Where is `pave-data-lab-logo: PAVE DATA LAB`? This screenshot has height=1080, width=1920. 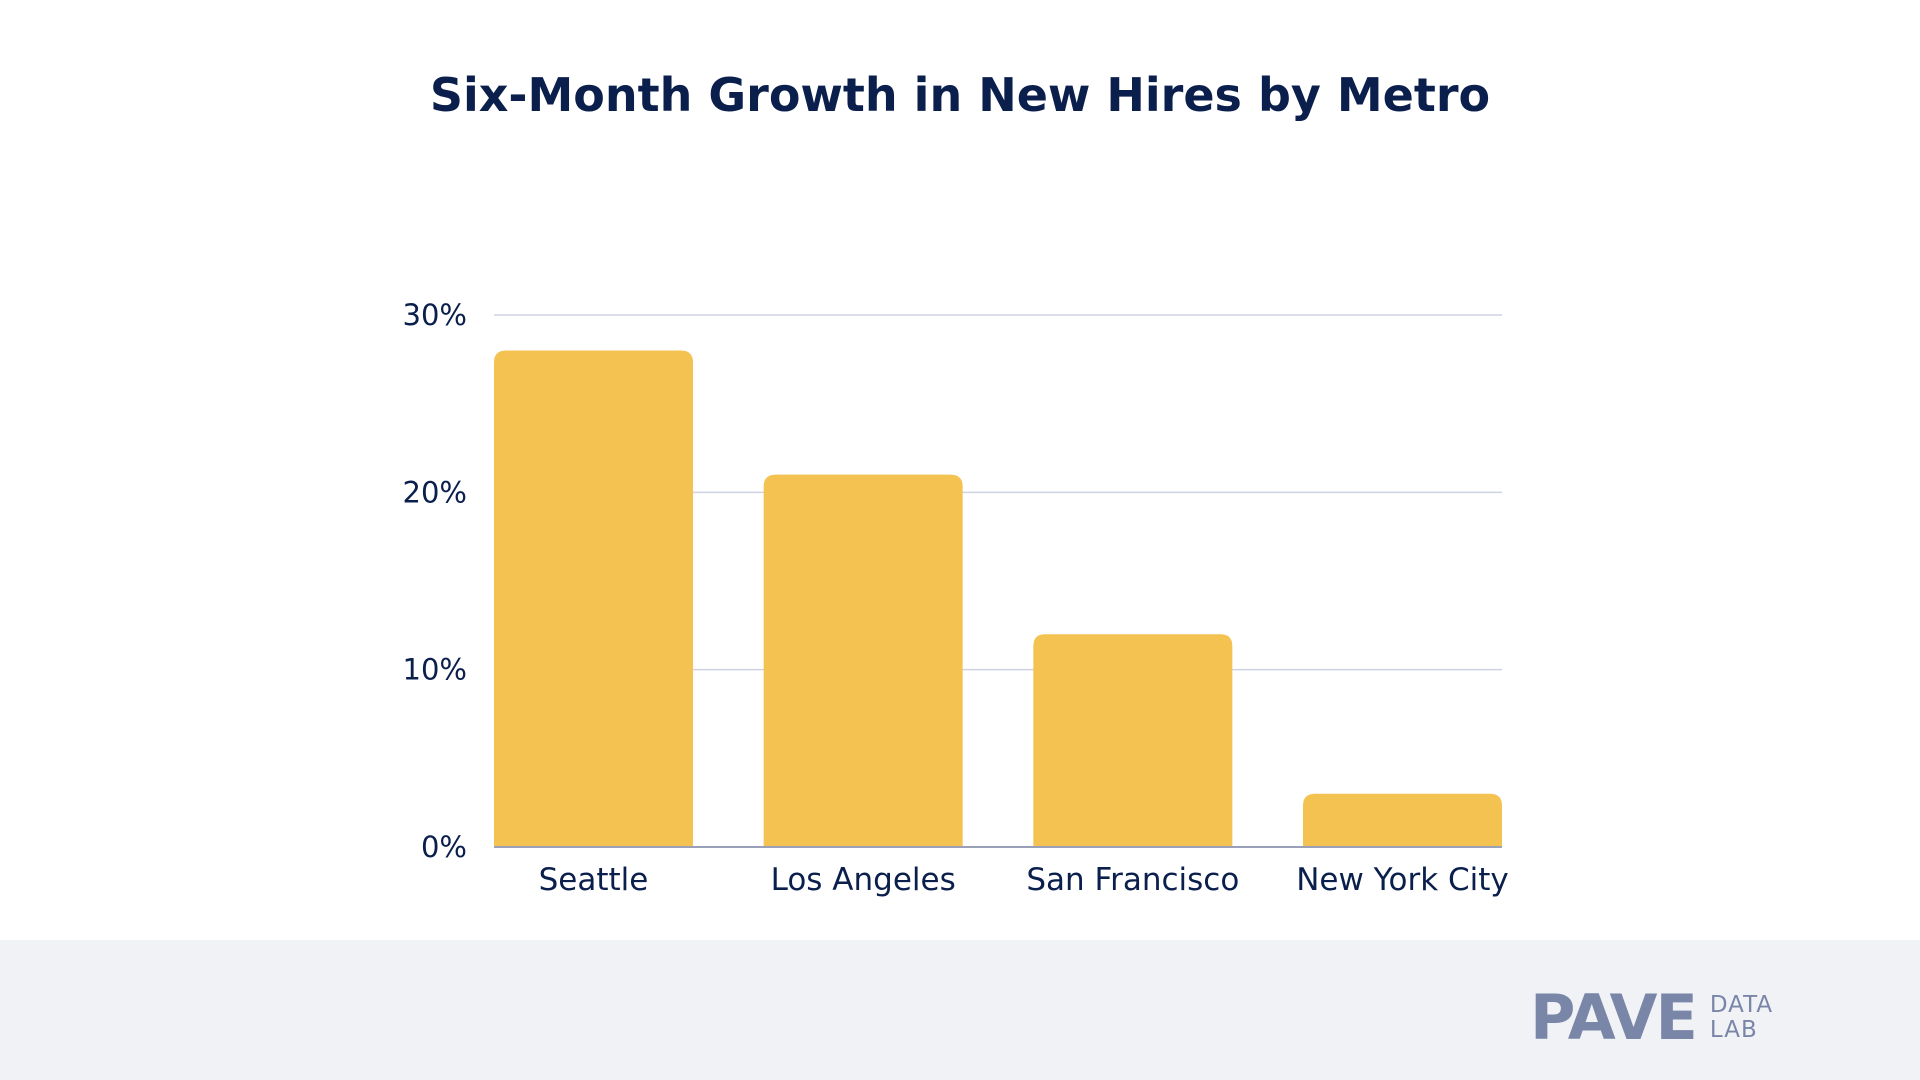 pave-data-lab-logo: PAVE DATA LAB is located at coordinates (1651, 1017).